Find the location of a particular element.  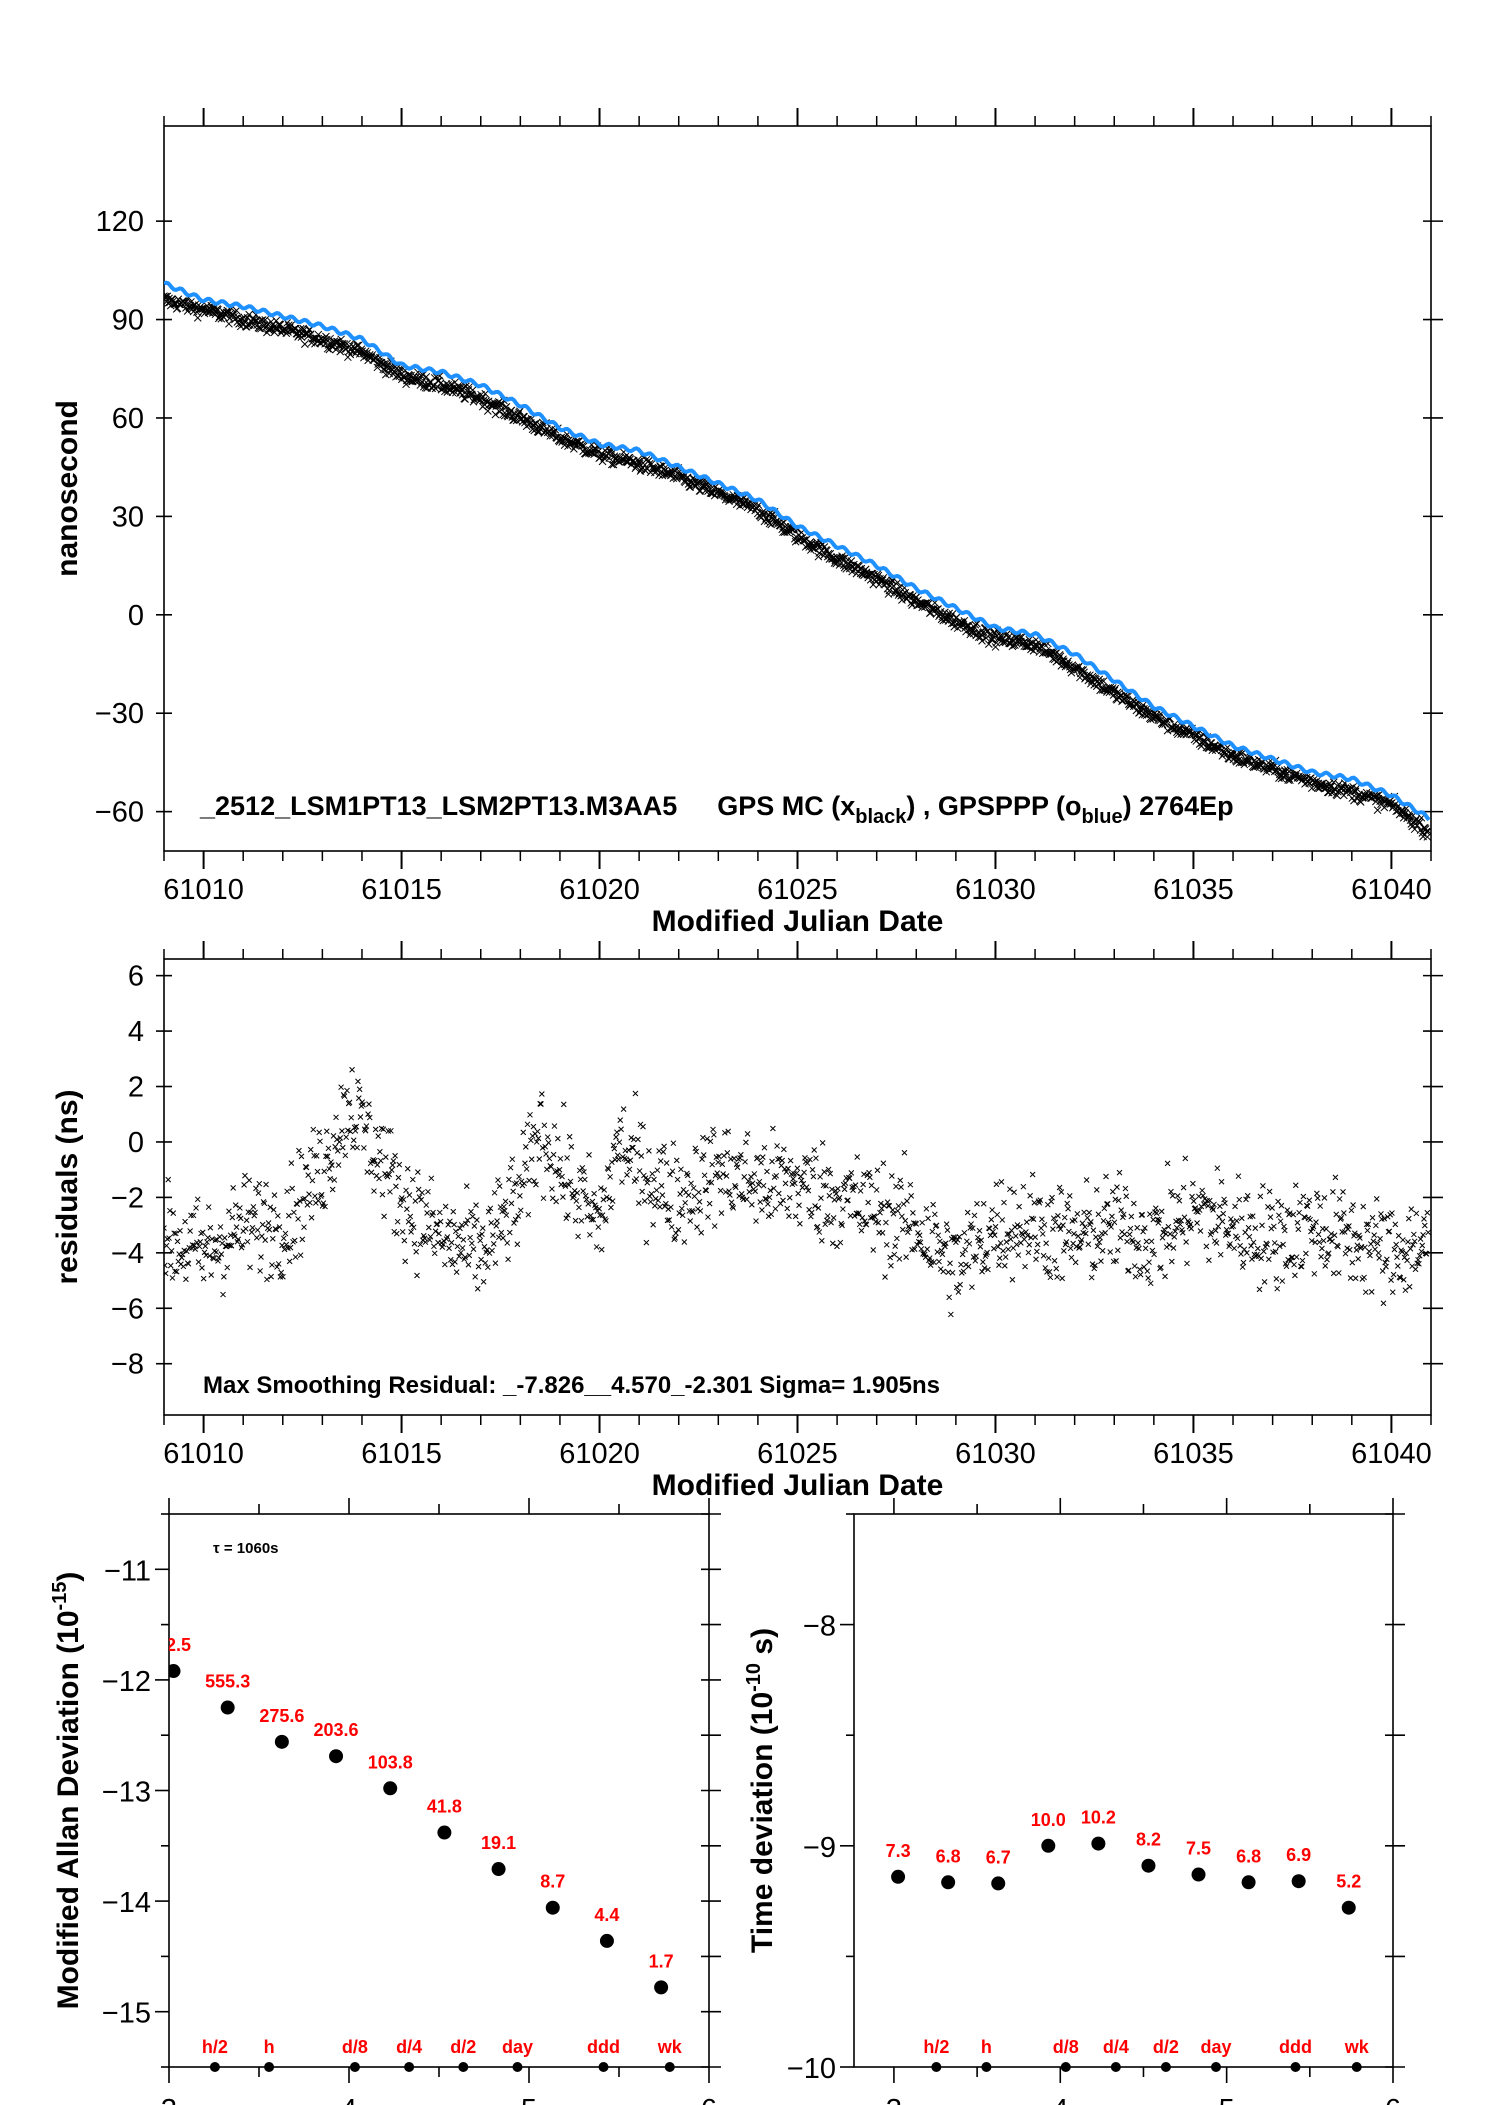

point-label: 6.8 is located at coordinates (1248, 1856).